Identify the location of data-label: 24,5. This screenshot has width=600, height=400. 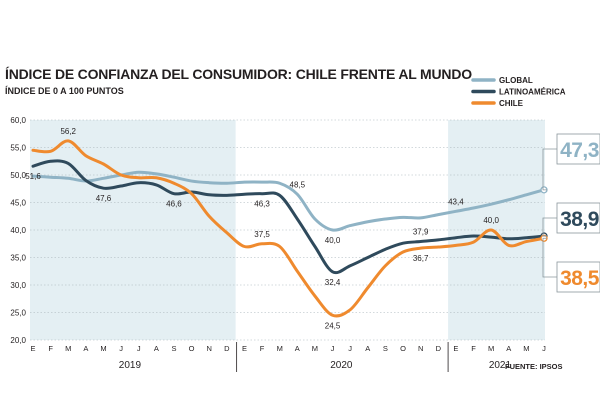
(333, 325).